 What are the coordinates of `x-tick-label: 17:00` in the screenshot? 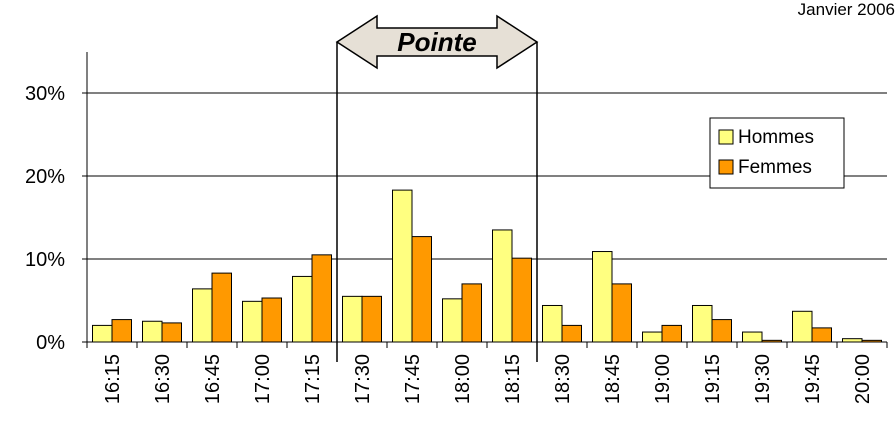 It's located at (263, 379).